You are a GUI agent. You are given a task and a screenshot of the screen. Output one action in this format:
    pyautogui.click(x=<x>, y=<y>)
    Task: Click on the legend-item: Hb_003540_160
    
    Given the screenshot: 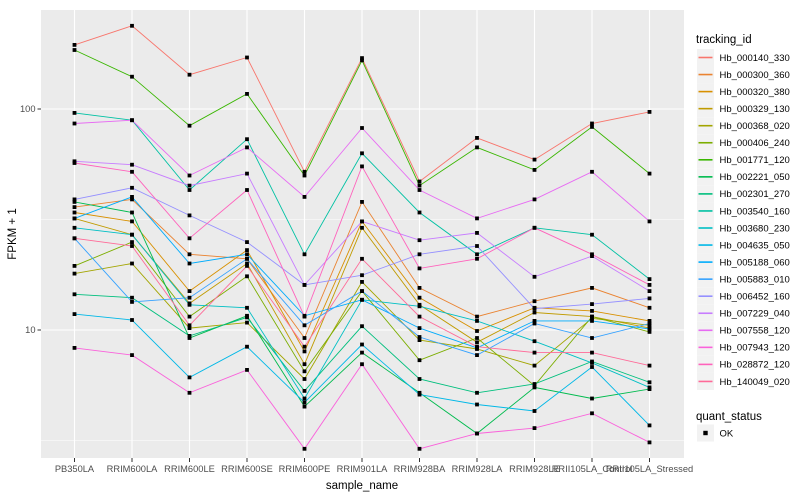 What is the action you would take?
    pyautogui.click(x=743, y=211)
    